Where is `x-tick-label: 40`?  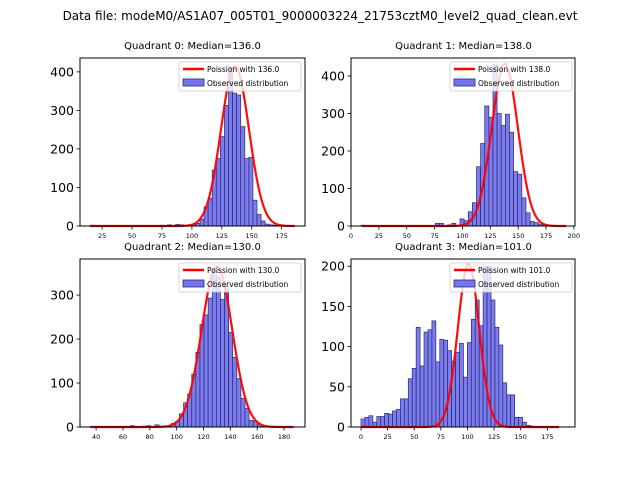
x-tick-label: 40 is located at coordinates (96, 437).